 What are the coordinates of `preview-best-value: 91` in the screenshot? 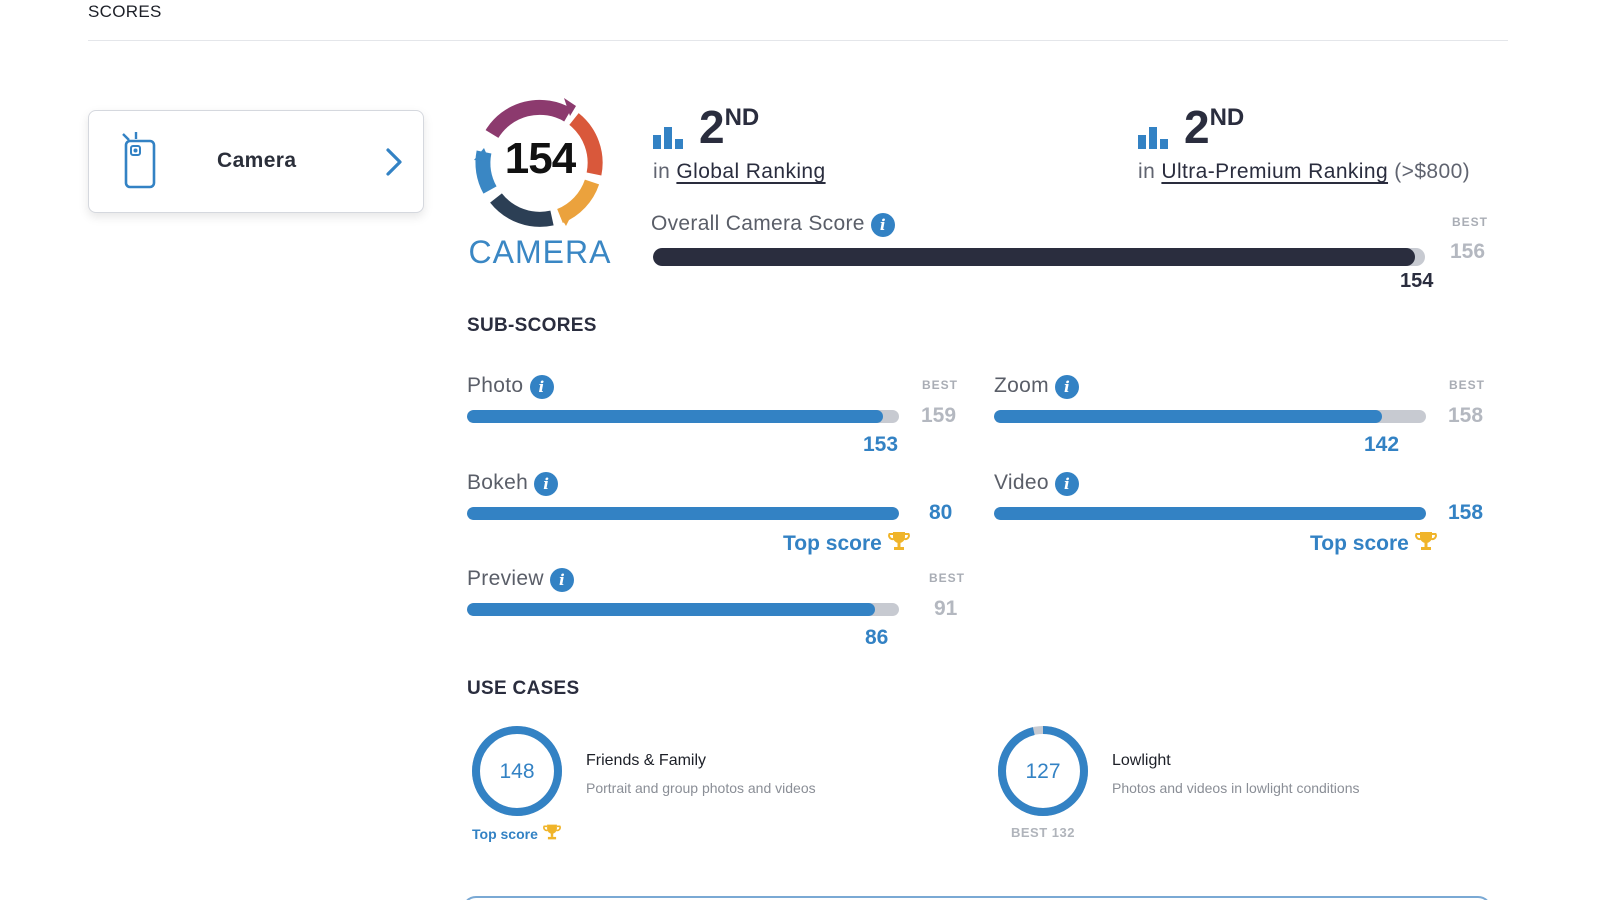 It's located at (946, 608).